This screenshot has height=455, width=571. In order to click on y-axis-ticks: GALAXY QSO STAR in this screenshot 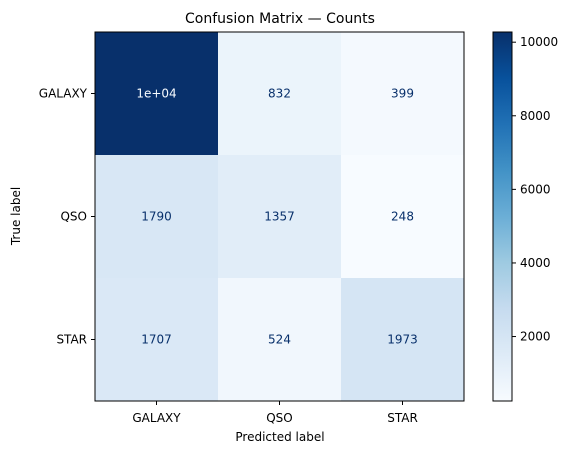, I will do `click(67, 217)`.